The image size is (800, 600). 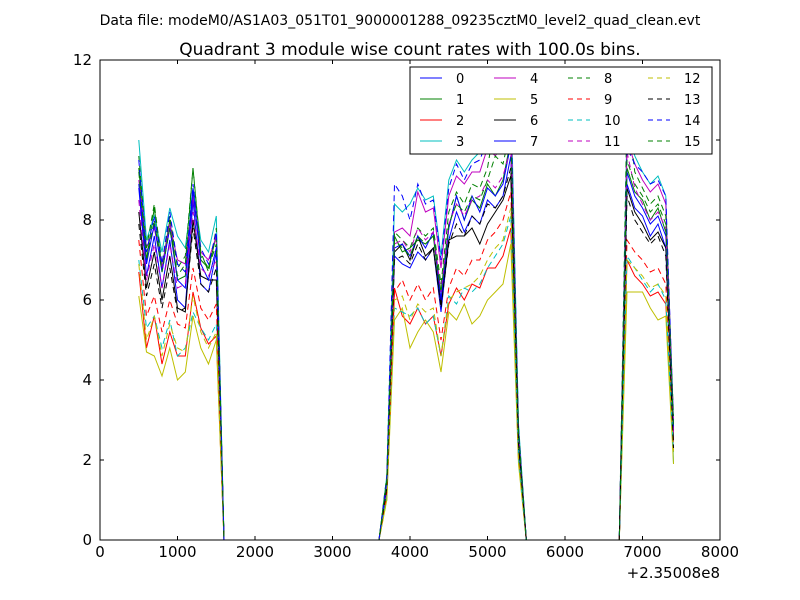 What do you see at coordinates (561, 110) in the screenshot?
I see `legend-box` at bounding box center [561, 110].